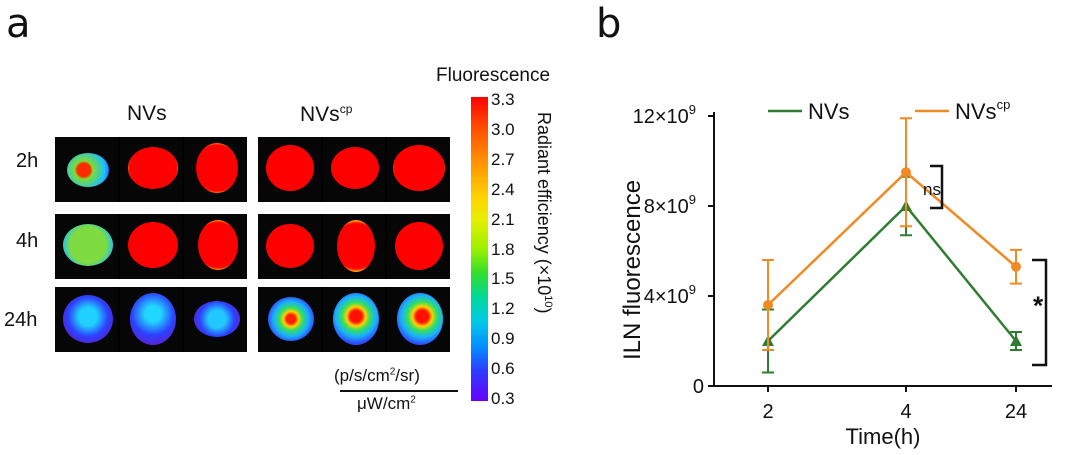 The image size is (1080, 455). Describe the element at coordinates (503, 249) in the screenshot. I see `colorbar-tick-label: 1.8` at that location.